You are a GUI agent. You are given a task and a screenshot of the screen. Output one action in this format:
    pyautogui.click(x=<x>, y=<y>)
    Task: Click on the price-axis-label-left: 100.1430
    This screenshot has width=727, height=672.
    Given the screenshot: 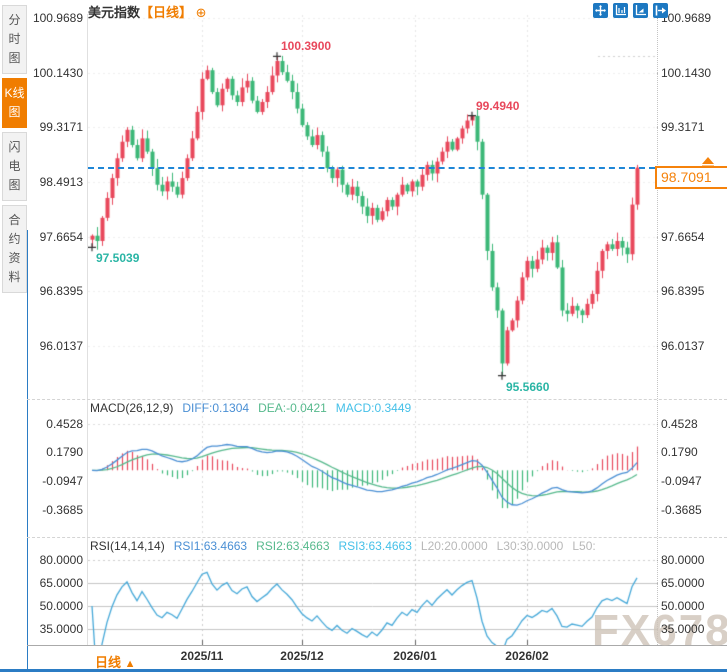 What is the action you would take?
    pyautogui.click(x=57, y=73)
    